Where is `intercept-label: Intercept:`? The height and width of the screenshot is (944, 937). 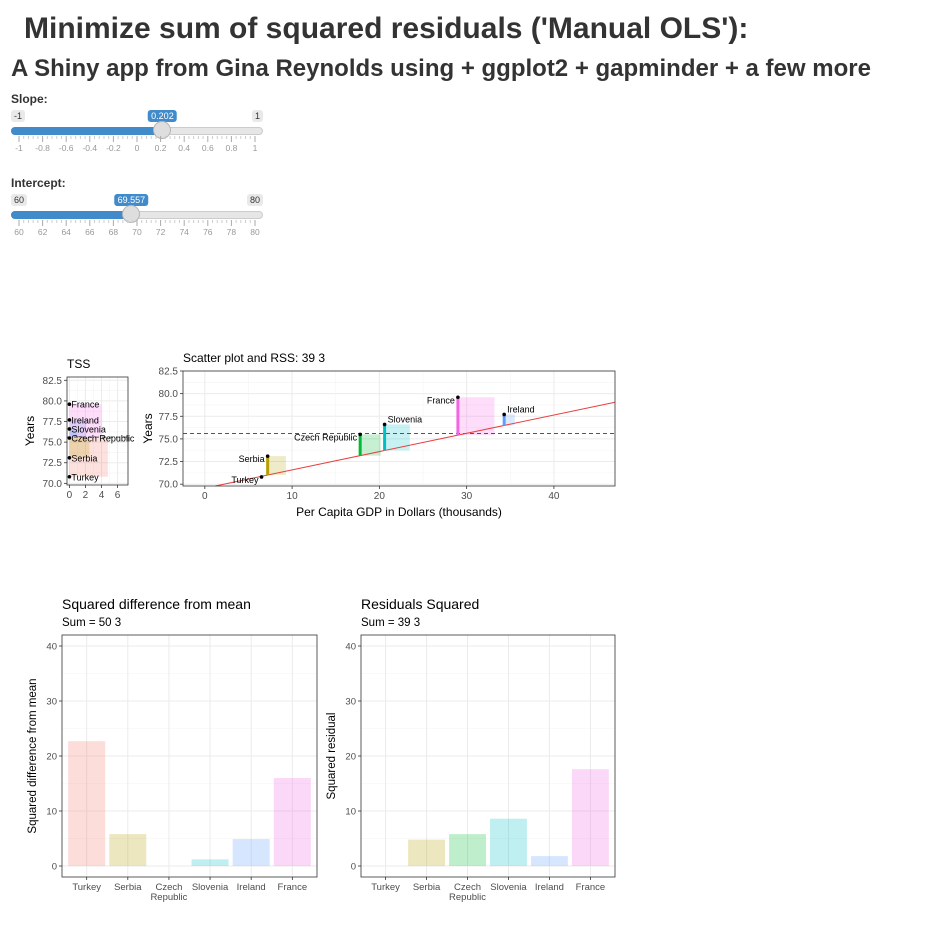 intercept-label: Intercept: is located at coordinates (38, 183).